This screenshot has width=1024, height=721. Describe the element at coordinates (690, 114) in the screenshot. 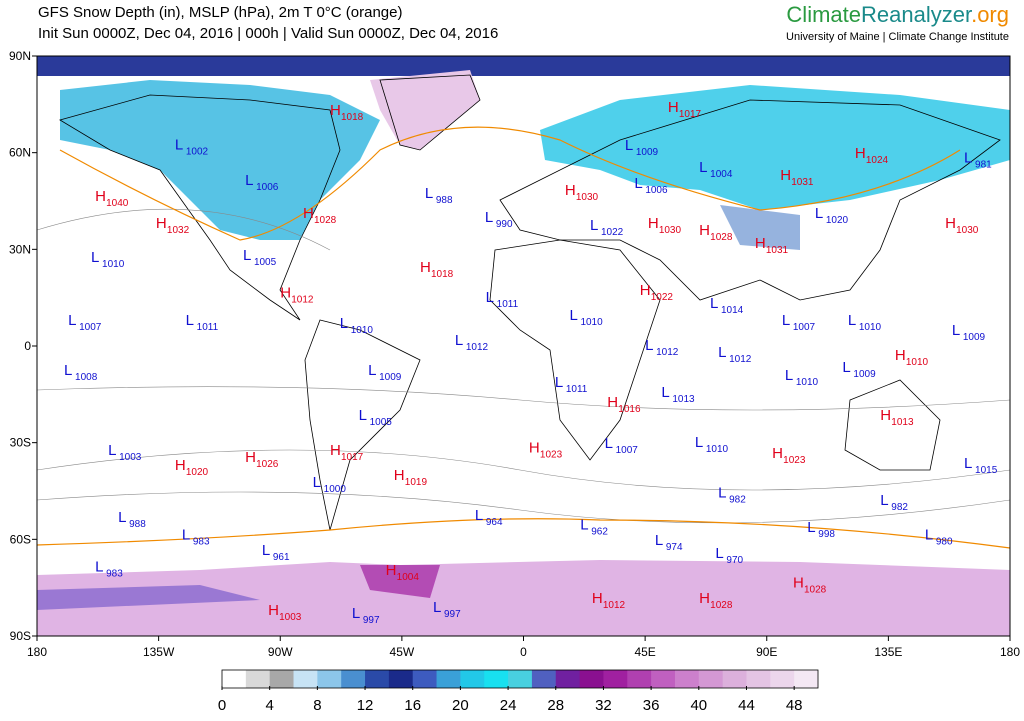

I see `pressure-center-value: 1017` at that location.